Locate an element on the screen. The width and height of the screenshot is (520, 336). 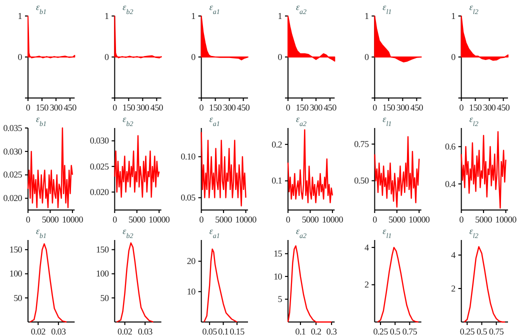
y-tick-label: 50 is located at coordinates (18, 297).